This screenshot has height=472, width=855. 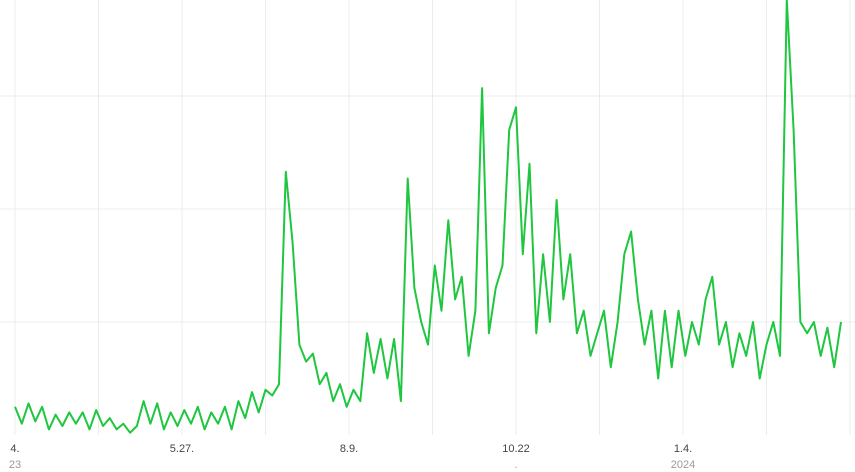 I want to click on x-tick-sublabel: ., so click(x=515, y=465).